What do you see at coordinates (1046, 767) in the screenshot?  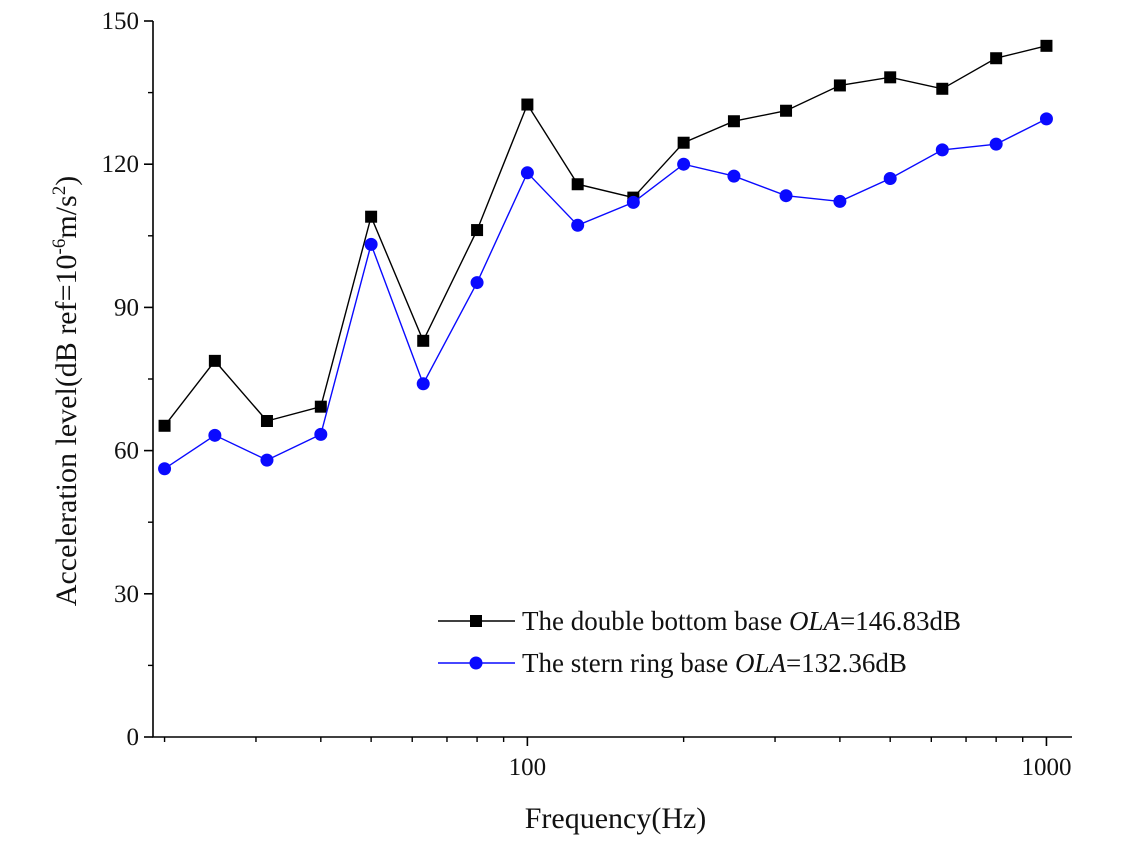 I see `x-tick-label: 1000` at bounding box center [1046, 767].